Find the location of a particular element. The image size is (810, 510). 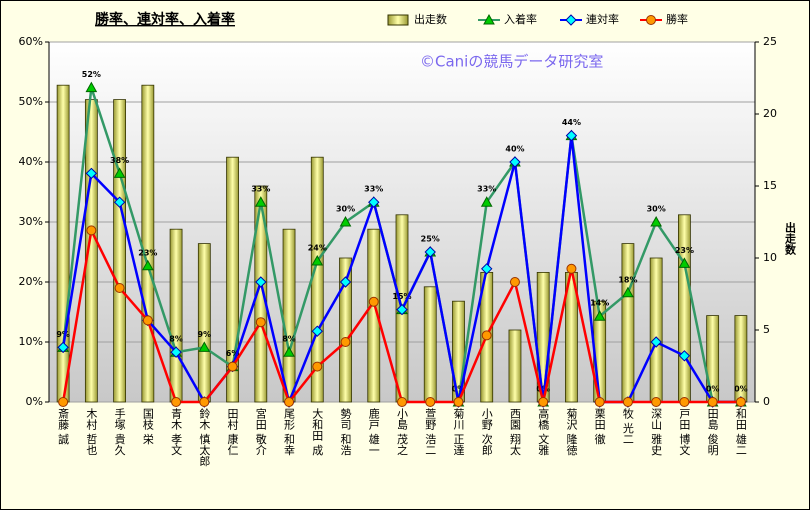

y2-tick-label: 10 is located at coordinates (770, 257).